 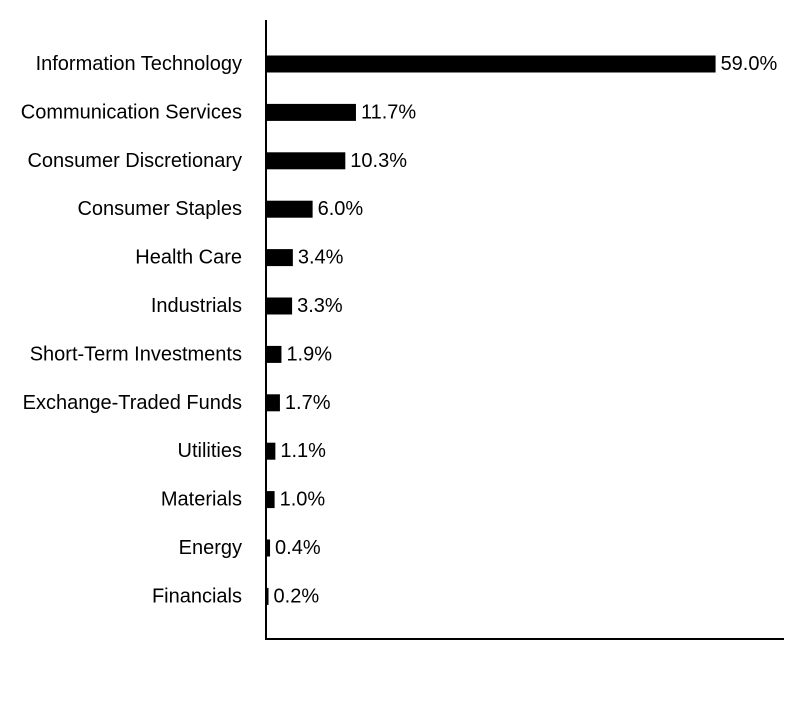 I want to click on category-label: Materials, so click(x=201, y=500).